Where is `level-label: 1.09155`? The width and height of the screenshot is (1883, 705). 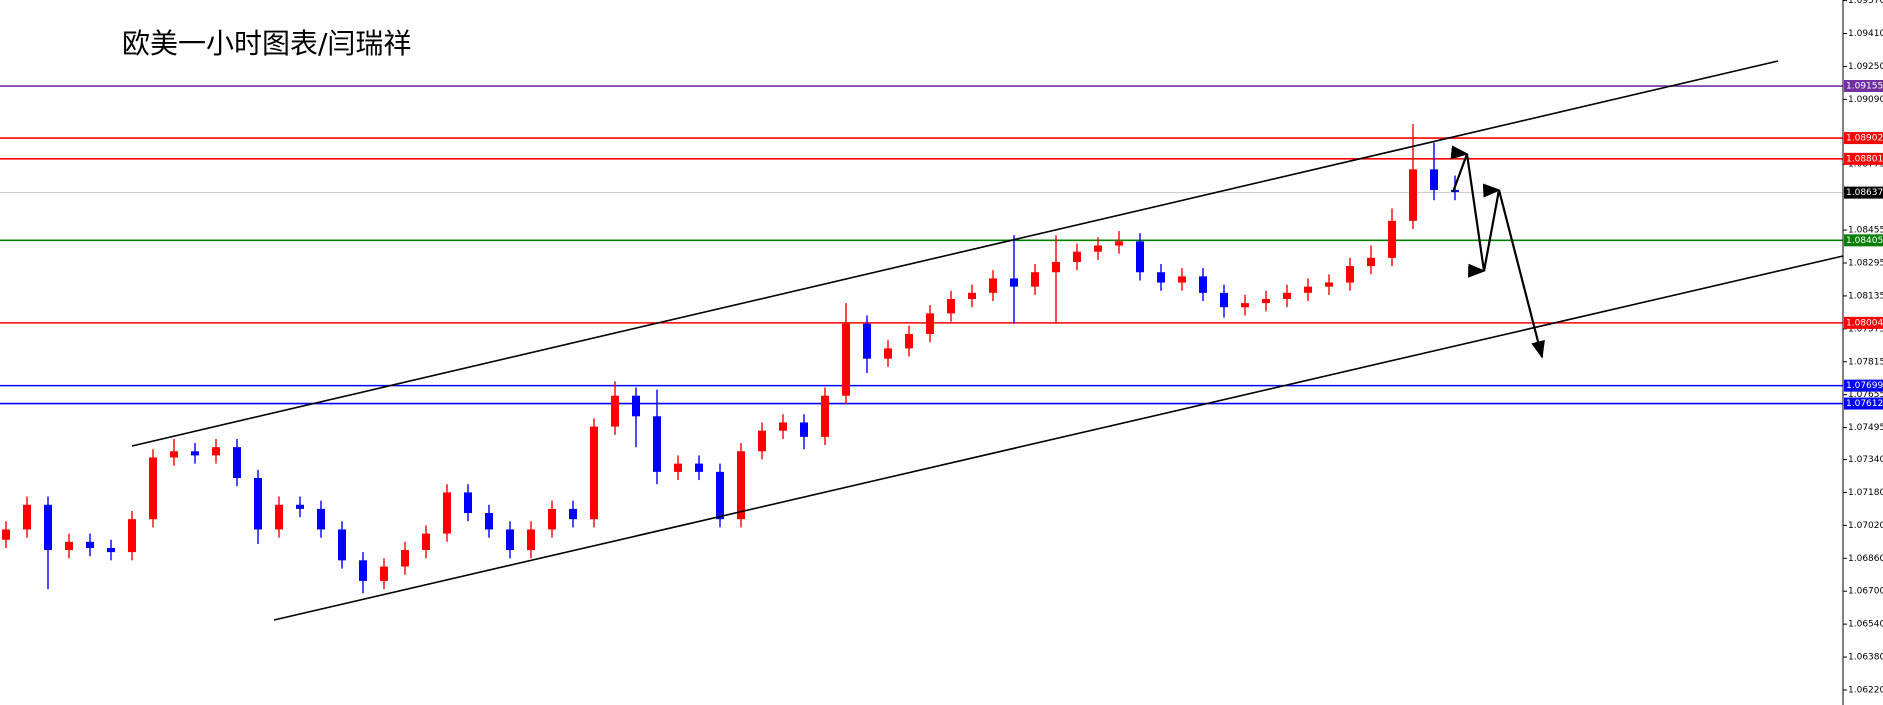
level-label: 1.09155 is located at coordinates (1864, 87).